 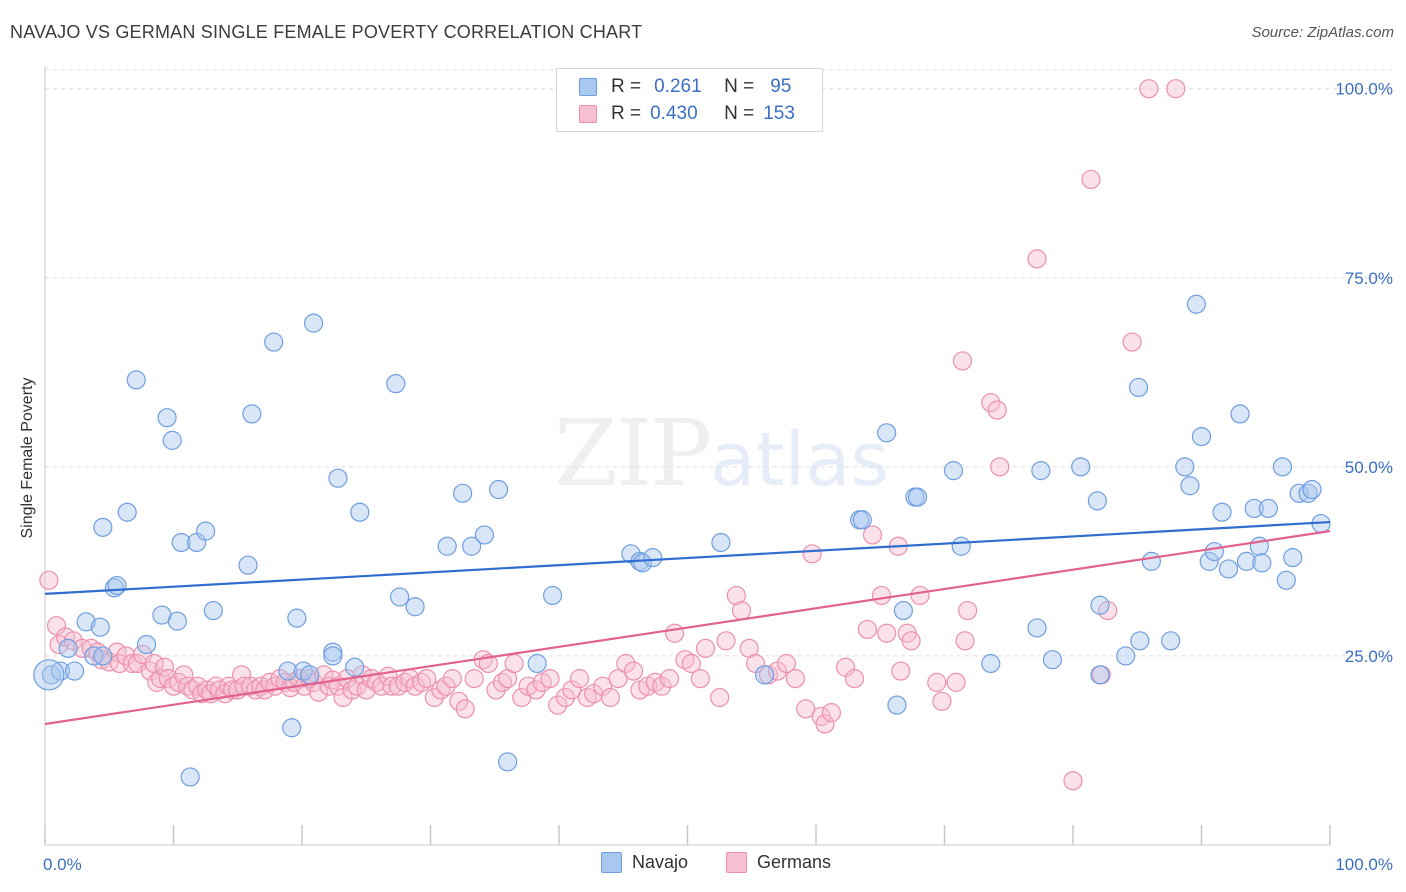 I want to click on navajo-swatch, so click(x=588, y=87).